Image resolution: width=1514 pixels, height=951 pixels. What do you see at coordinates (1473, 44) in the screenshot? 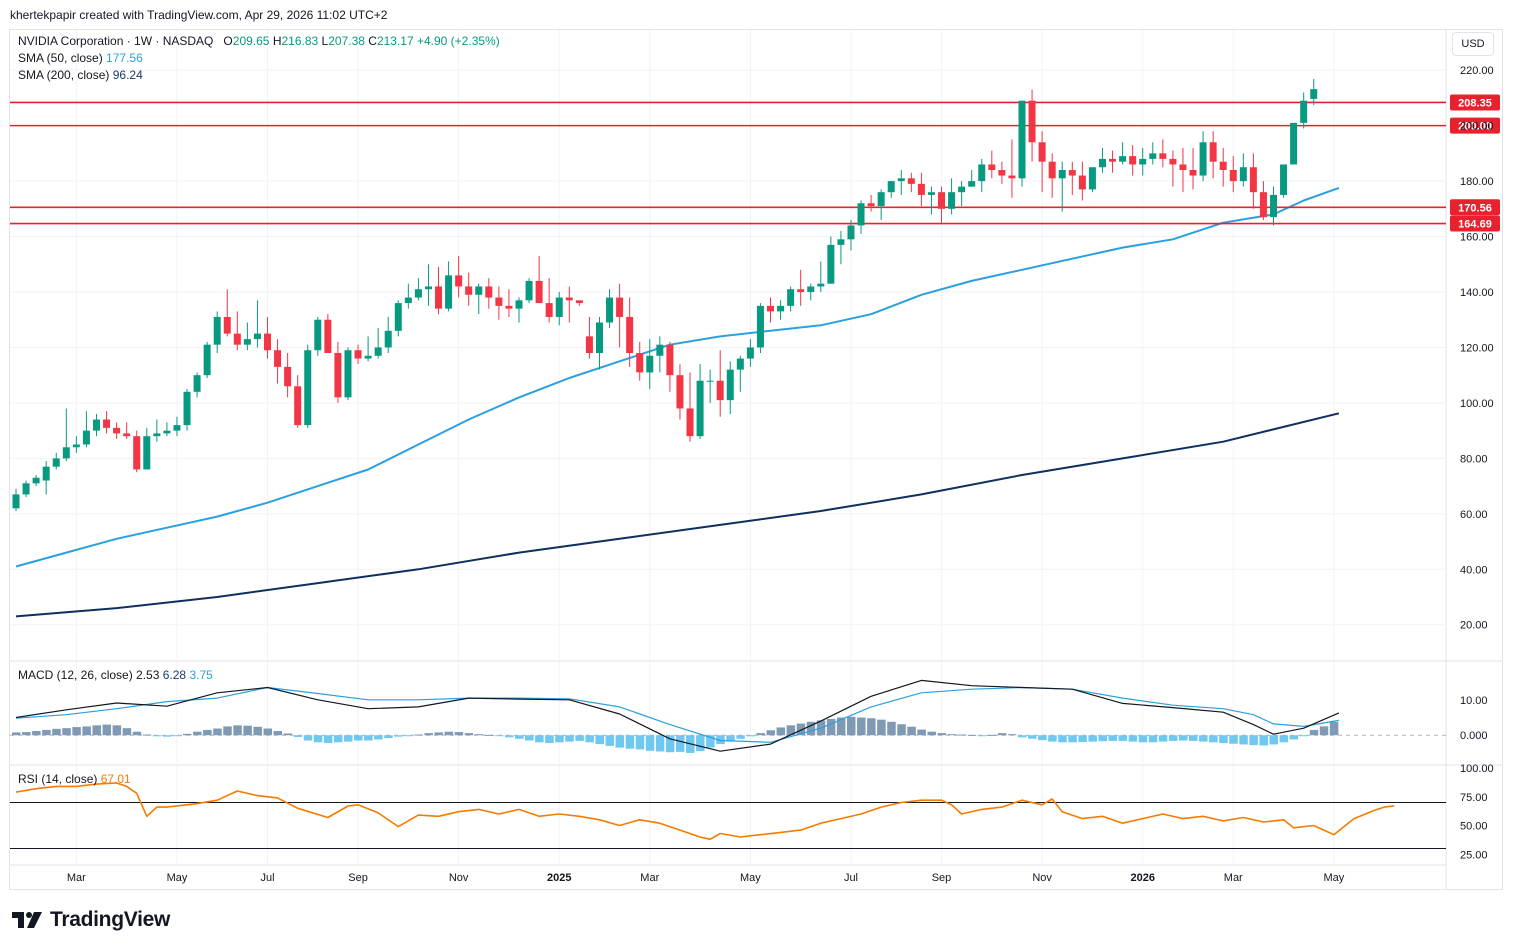
I see `currency-button: USD` at bounding box center [1473, 44].